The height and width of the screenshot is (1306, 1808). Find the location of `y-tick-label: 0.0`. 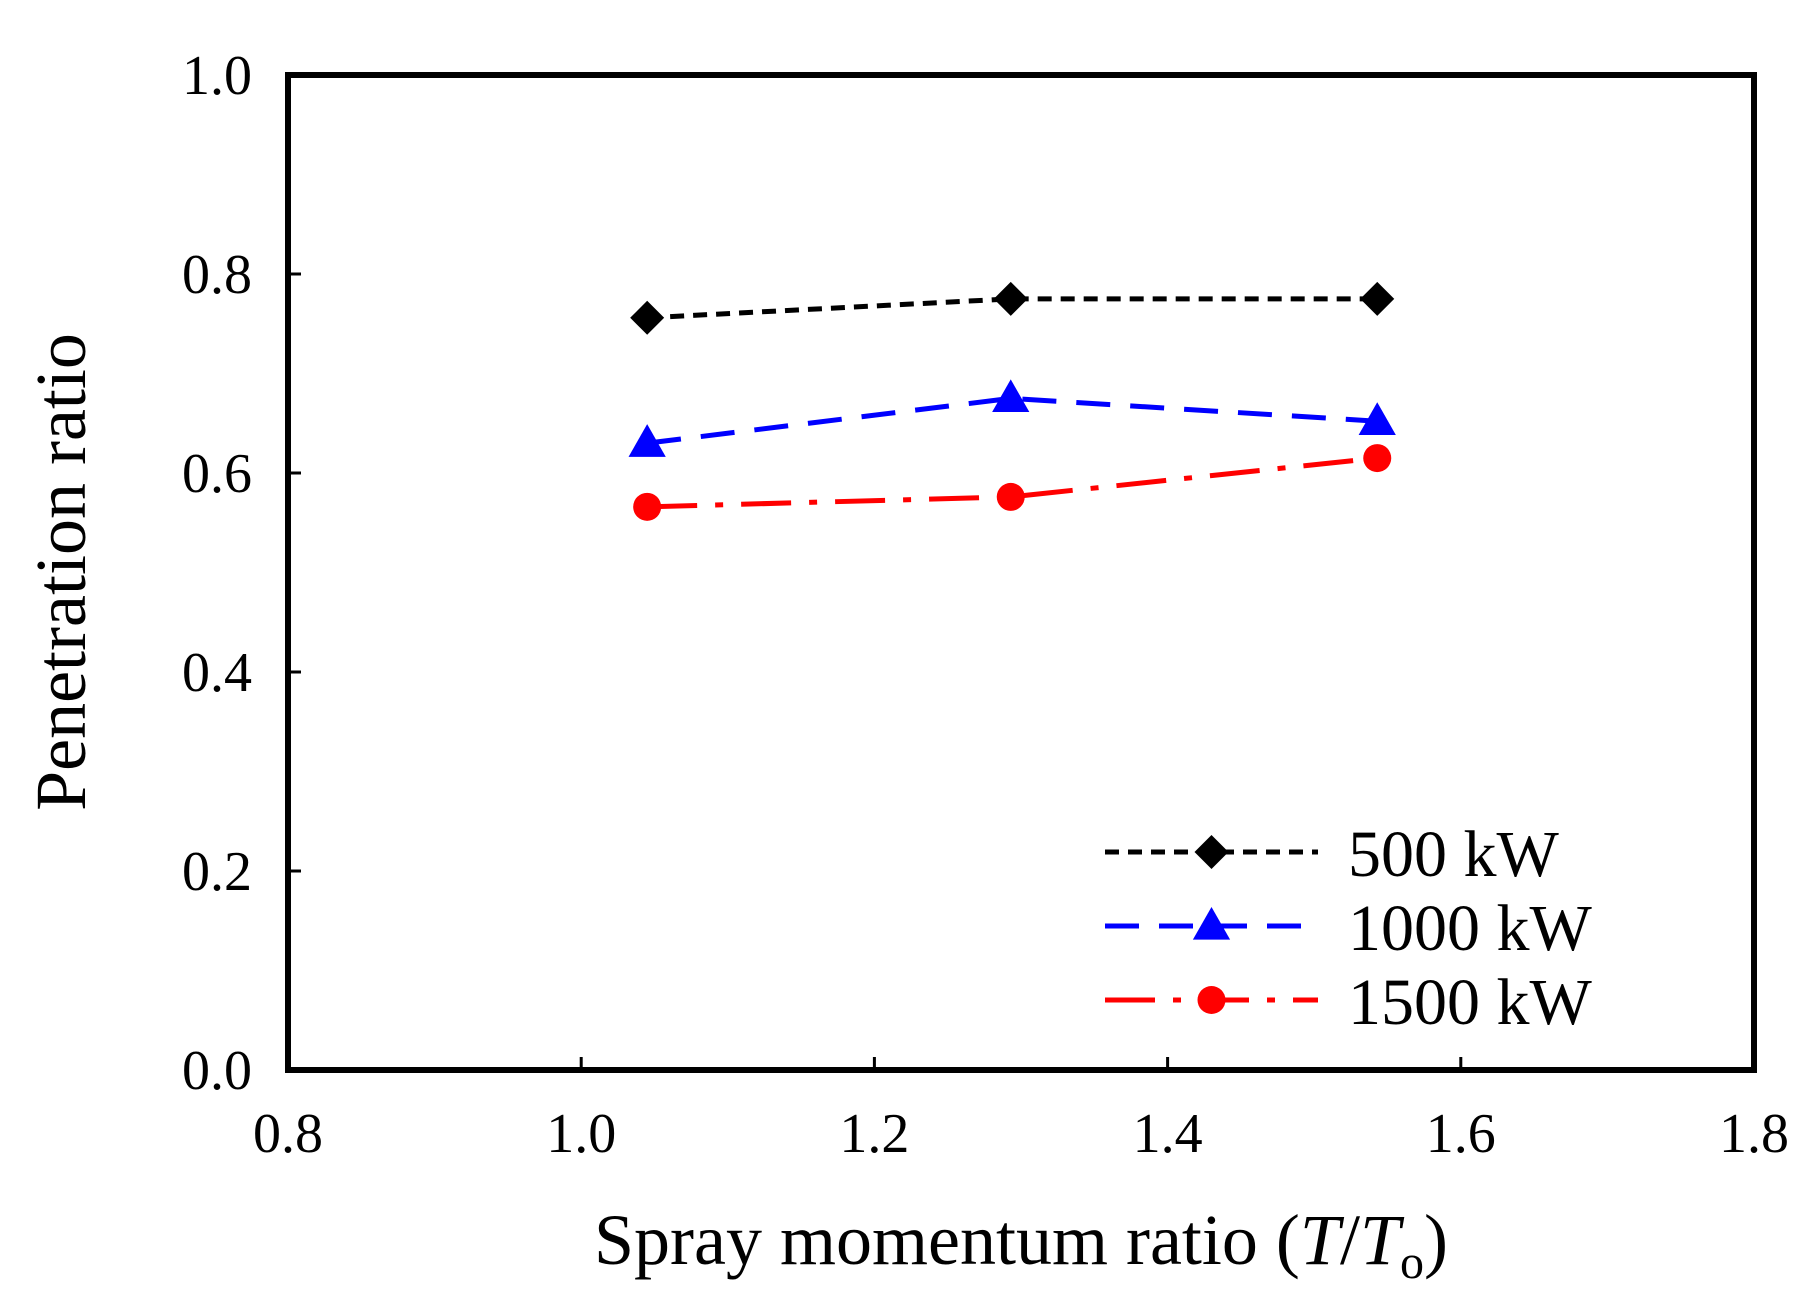

y-tick-label: 0.0 is located at coordinates (217, 1071).